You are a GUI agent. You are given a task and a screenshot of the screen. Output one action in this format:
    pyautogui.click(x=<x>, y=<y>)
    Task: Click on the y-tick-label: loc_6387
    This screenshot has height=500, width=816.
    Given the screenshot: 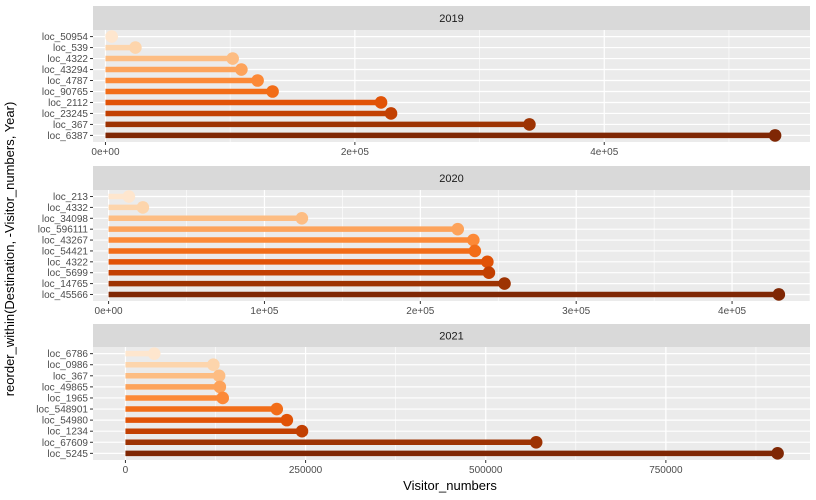 What is the action you would take?
    pyautogui.click(x=67, y=136)
    